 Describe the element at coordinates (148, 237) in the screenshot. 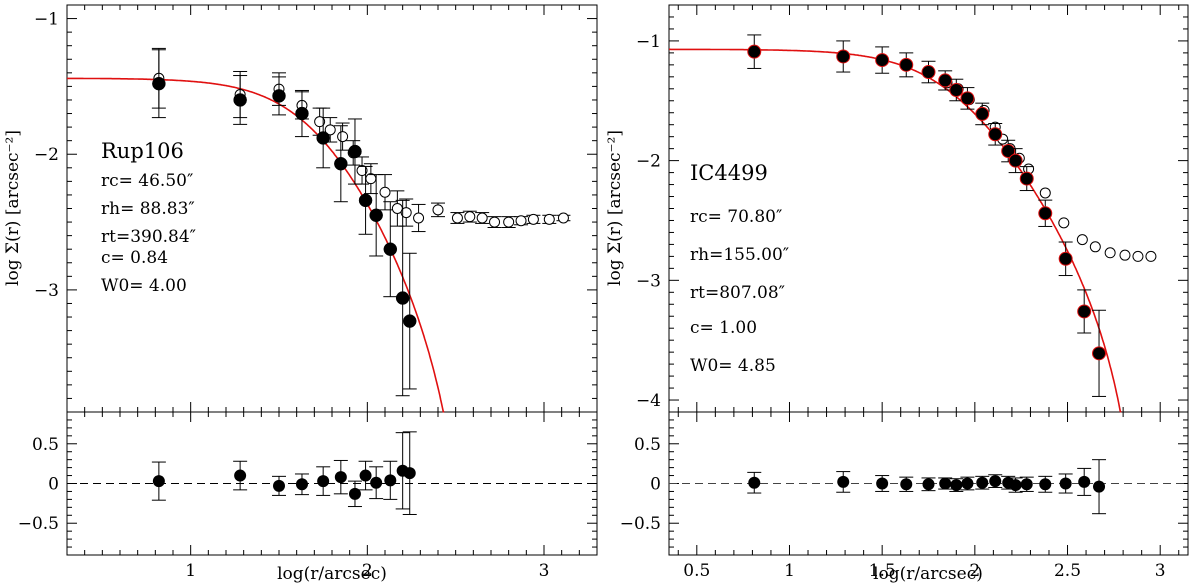

I see `rt-label: rt=390.84″` at that location.